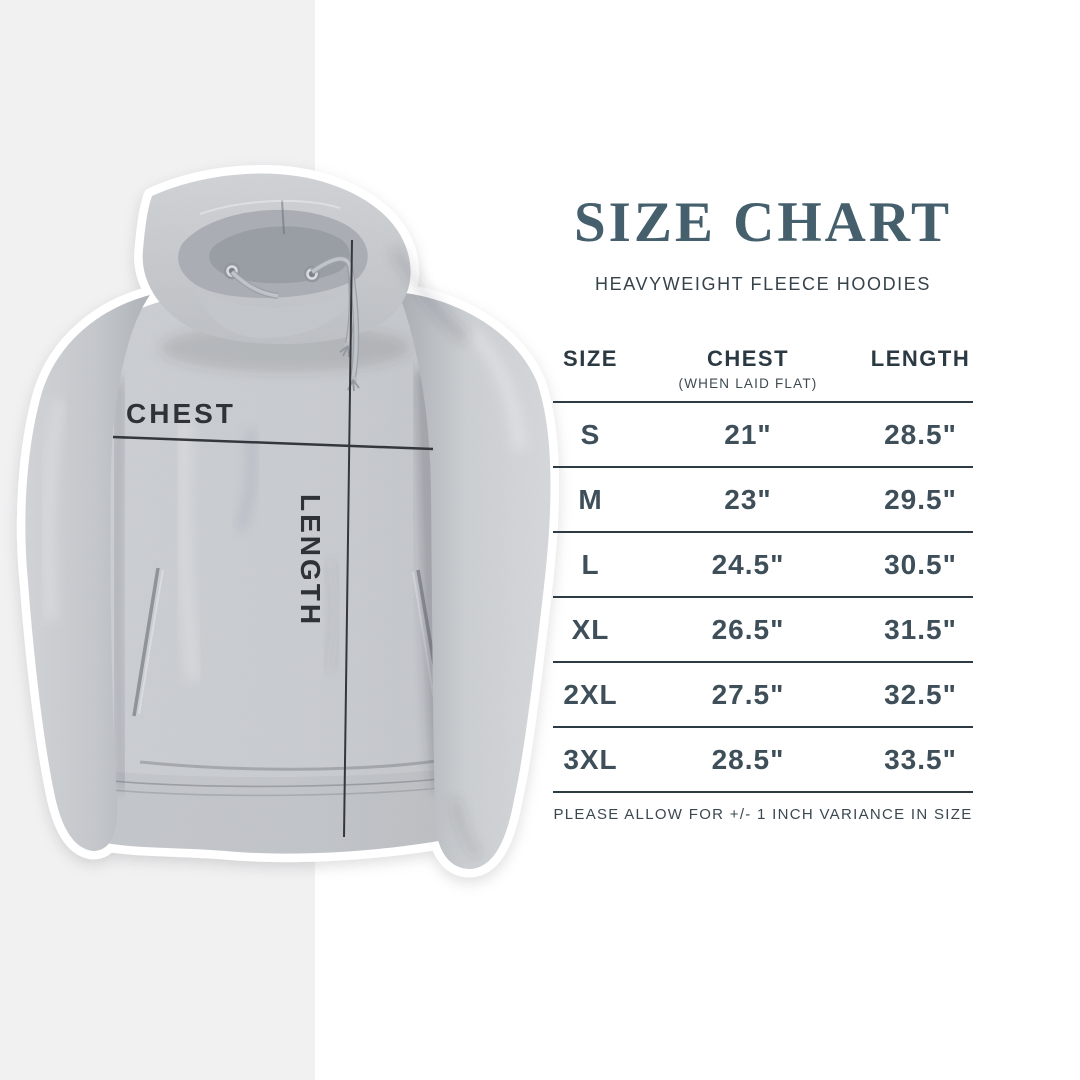 Image resolution: width=1080 pixels, height=1080 pixels. Describe the element at coordinates (348, 538) in the screenshot. I see `length-measure-line` at that location.